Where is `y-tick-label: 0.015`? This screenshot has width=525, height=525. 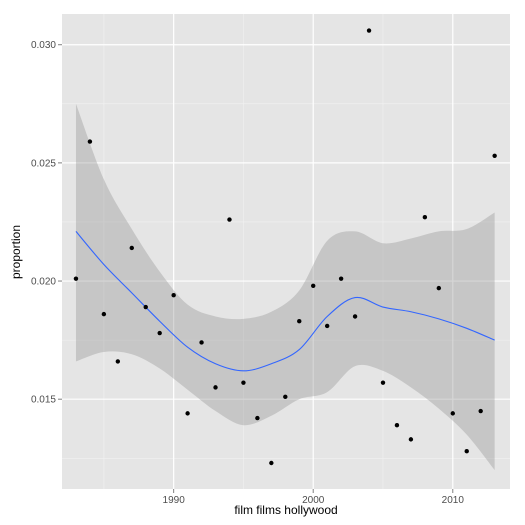
y-tick-label: 0.015 is located at coordinates (43, 400).